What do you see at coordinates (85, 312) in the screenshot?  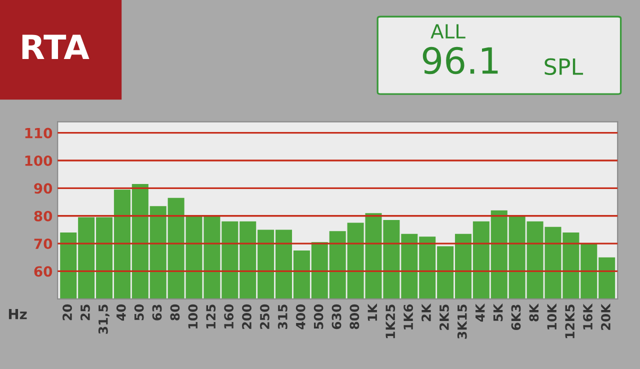 I see `x-tick-label: 25` at bounding box center [85, 312].